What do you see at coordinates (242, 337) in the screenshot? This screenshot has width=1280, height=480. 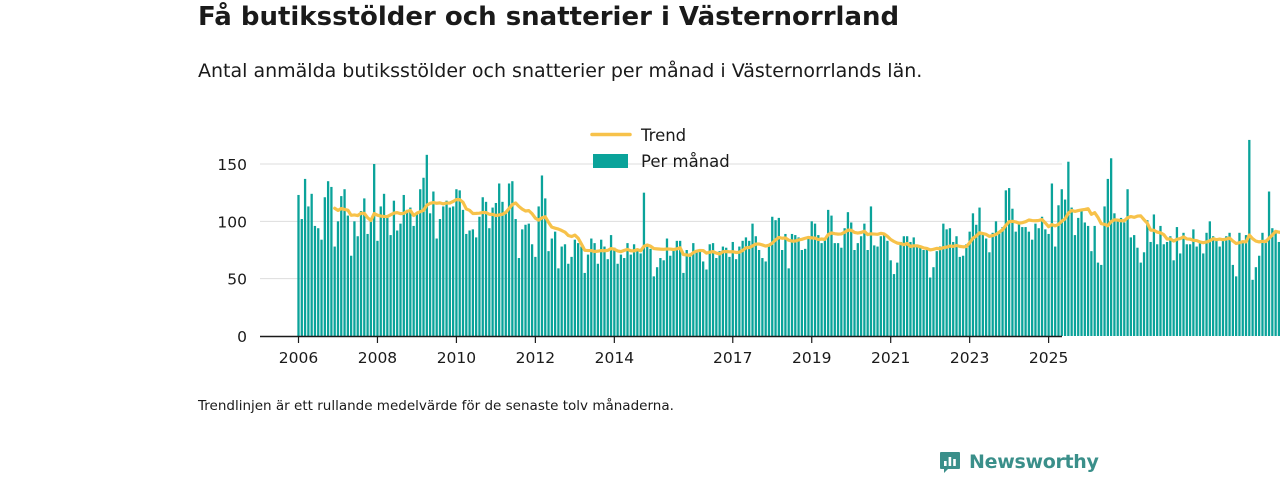 I see `y-tick-label: 0` at bounding box center [242, 337].